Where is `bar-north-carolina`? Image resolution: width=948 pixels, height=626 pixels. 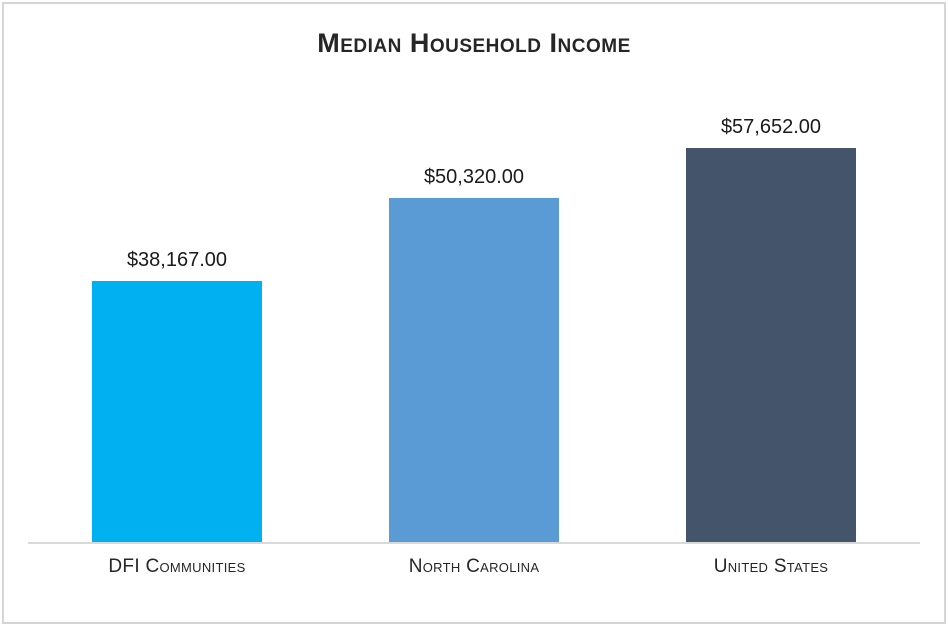
bar-north-carolina is located at coordinates (474, 370).